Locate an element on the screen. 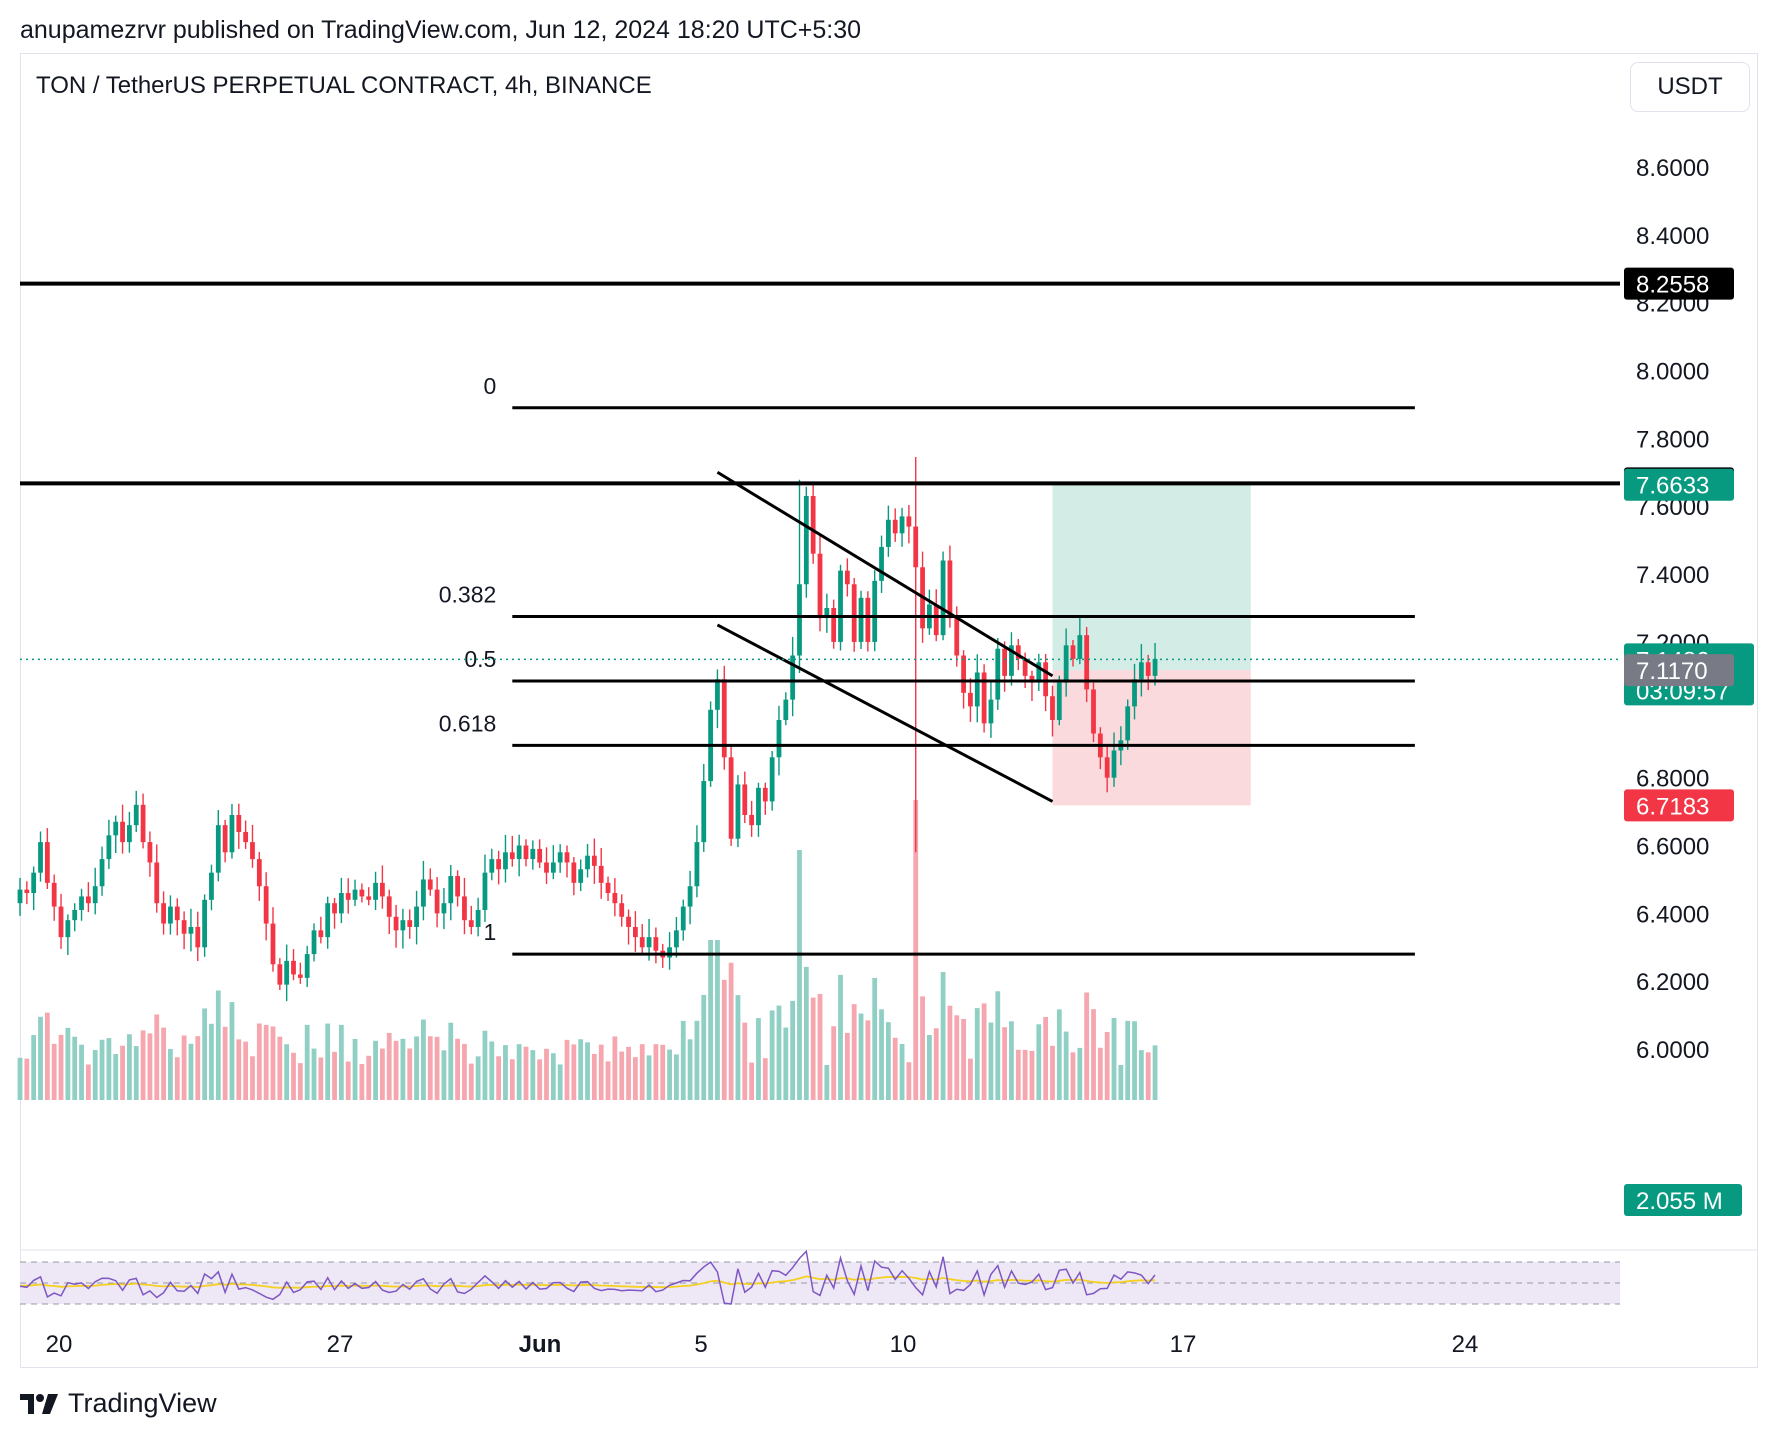 Image resolution: width=1774 pixels, height=1434 pixels. price-tick-label: 8.6000 is located at coordinates (1672, 168).